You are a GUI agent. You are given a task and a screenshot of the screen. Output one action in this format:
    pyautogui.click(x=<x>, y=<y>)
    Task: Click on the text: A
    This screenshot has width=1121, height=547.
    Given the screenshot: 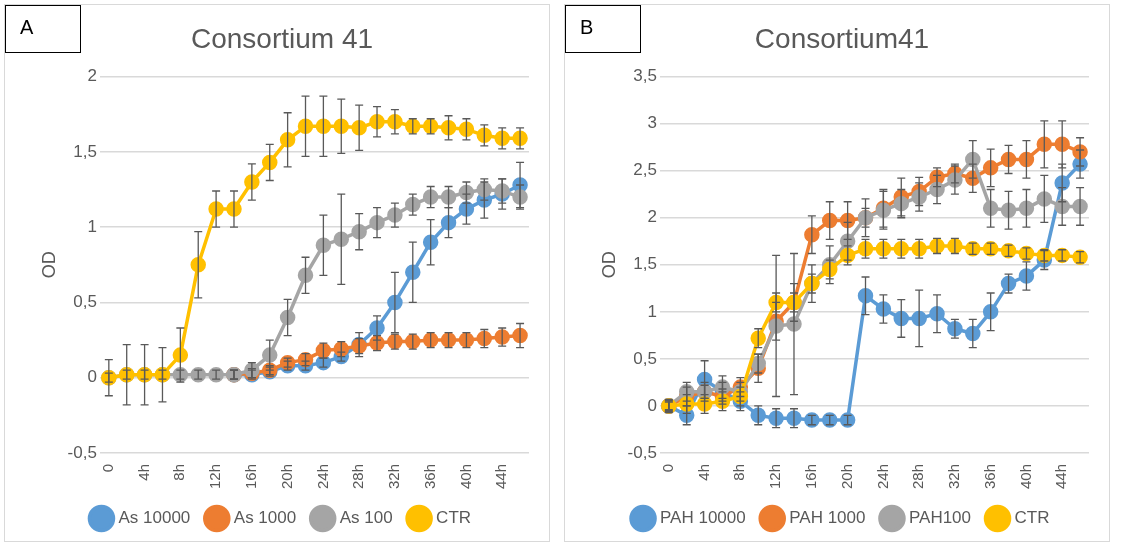 What is the action you would take?
    pyautogui.click(x=43, y=29)
    